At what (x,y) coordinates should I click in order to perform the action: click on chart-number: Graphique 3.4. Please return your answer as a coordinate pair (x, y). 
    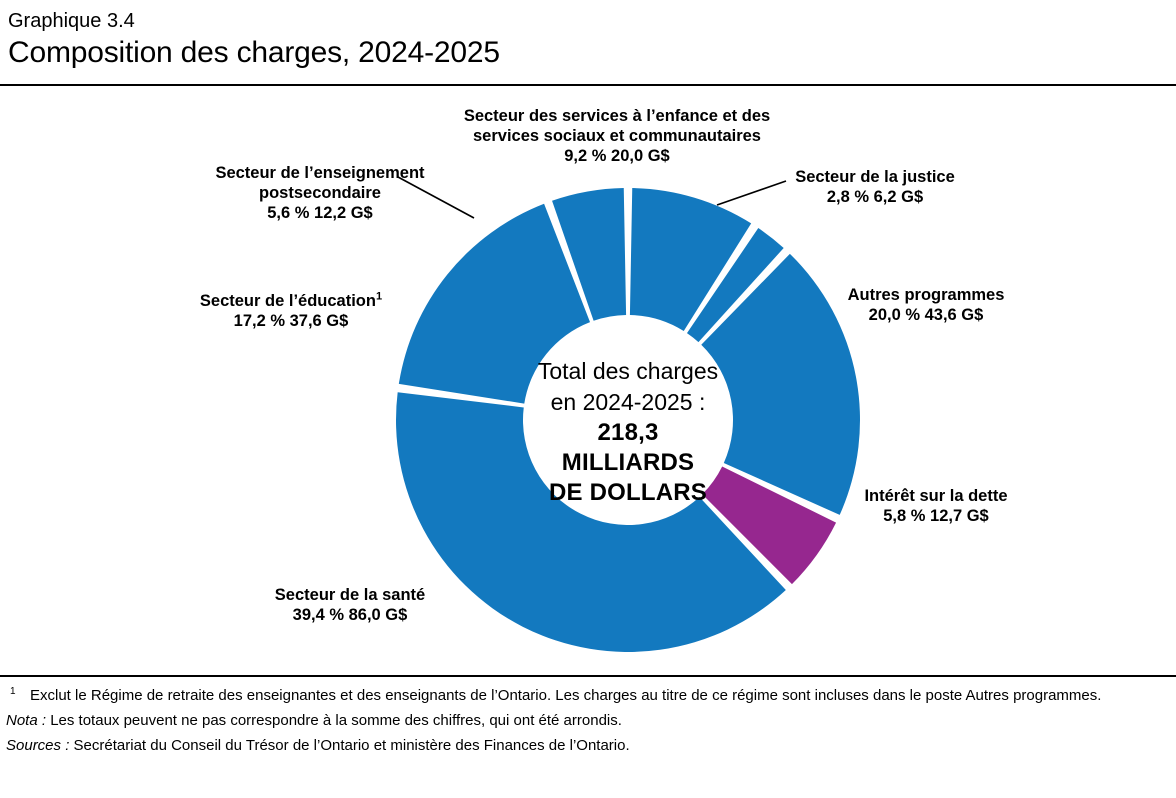
    Looking at the image, I should click on (71, 21).